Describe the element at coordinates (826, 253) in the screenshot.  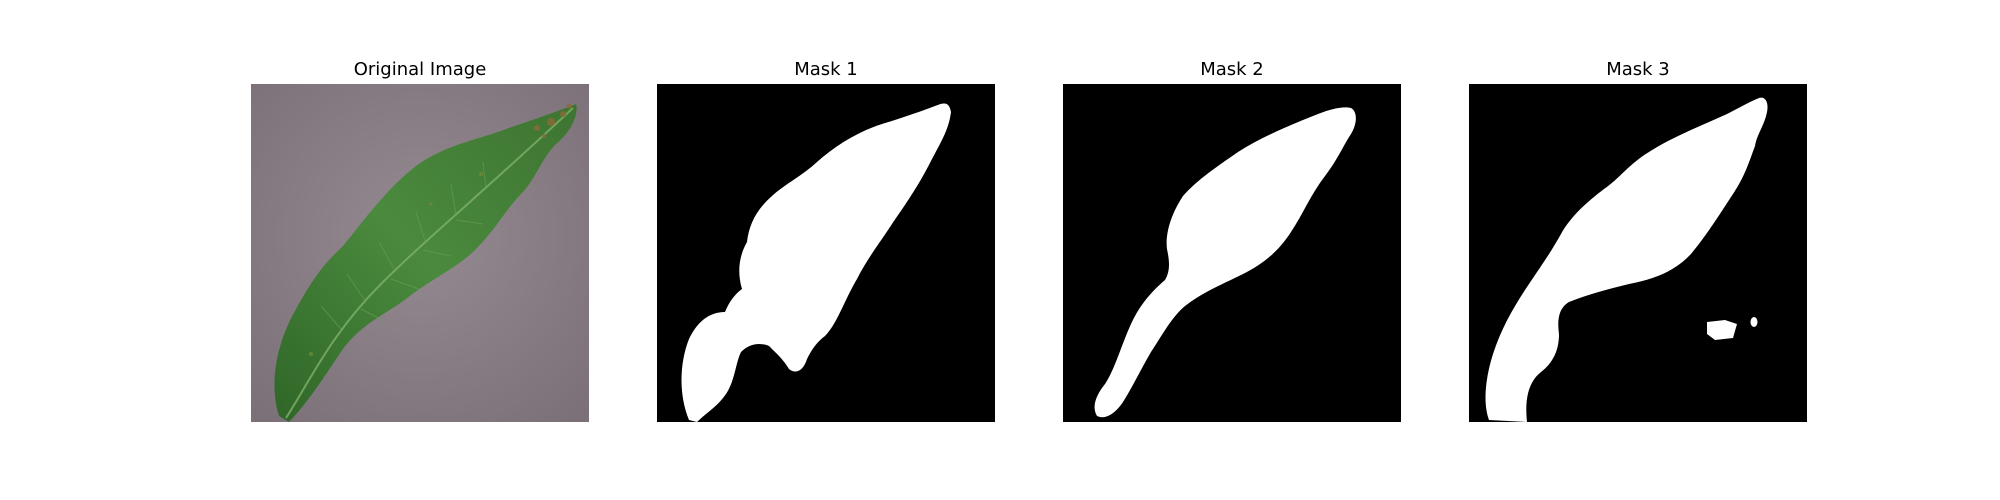
I see `mask-1-image` at that location.